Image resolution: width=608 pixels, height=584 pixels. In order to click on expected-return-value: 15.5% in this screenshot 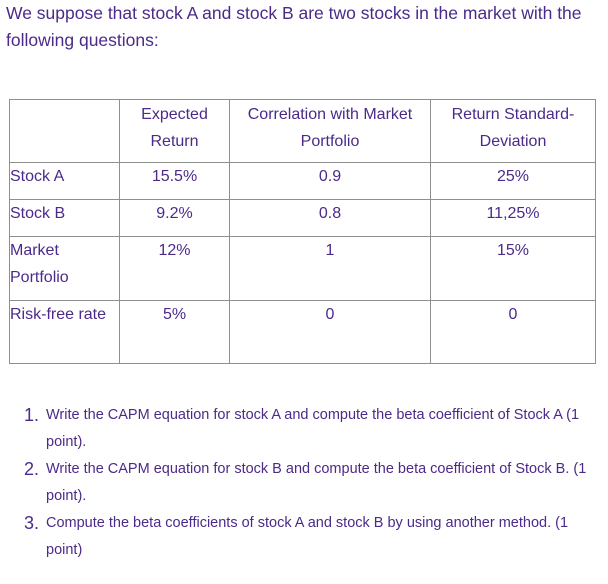, I will do `click(174, 181)`.